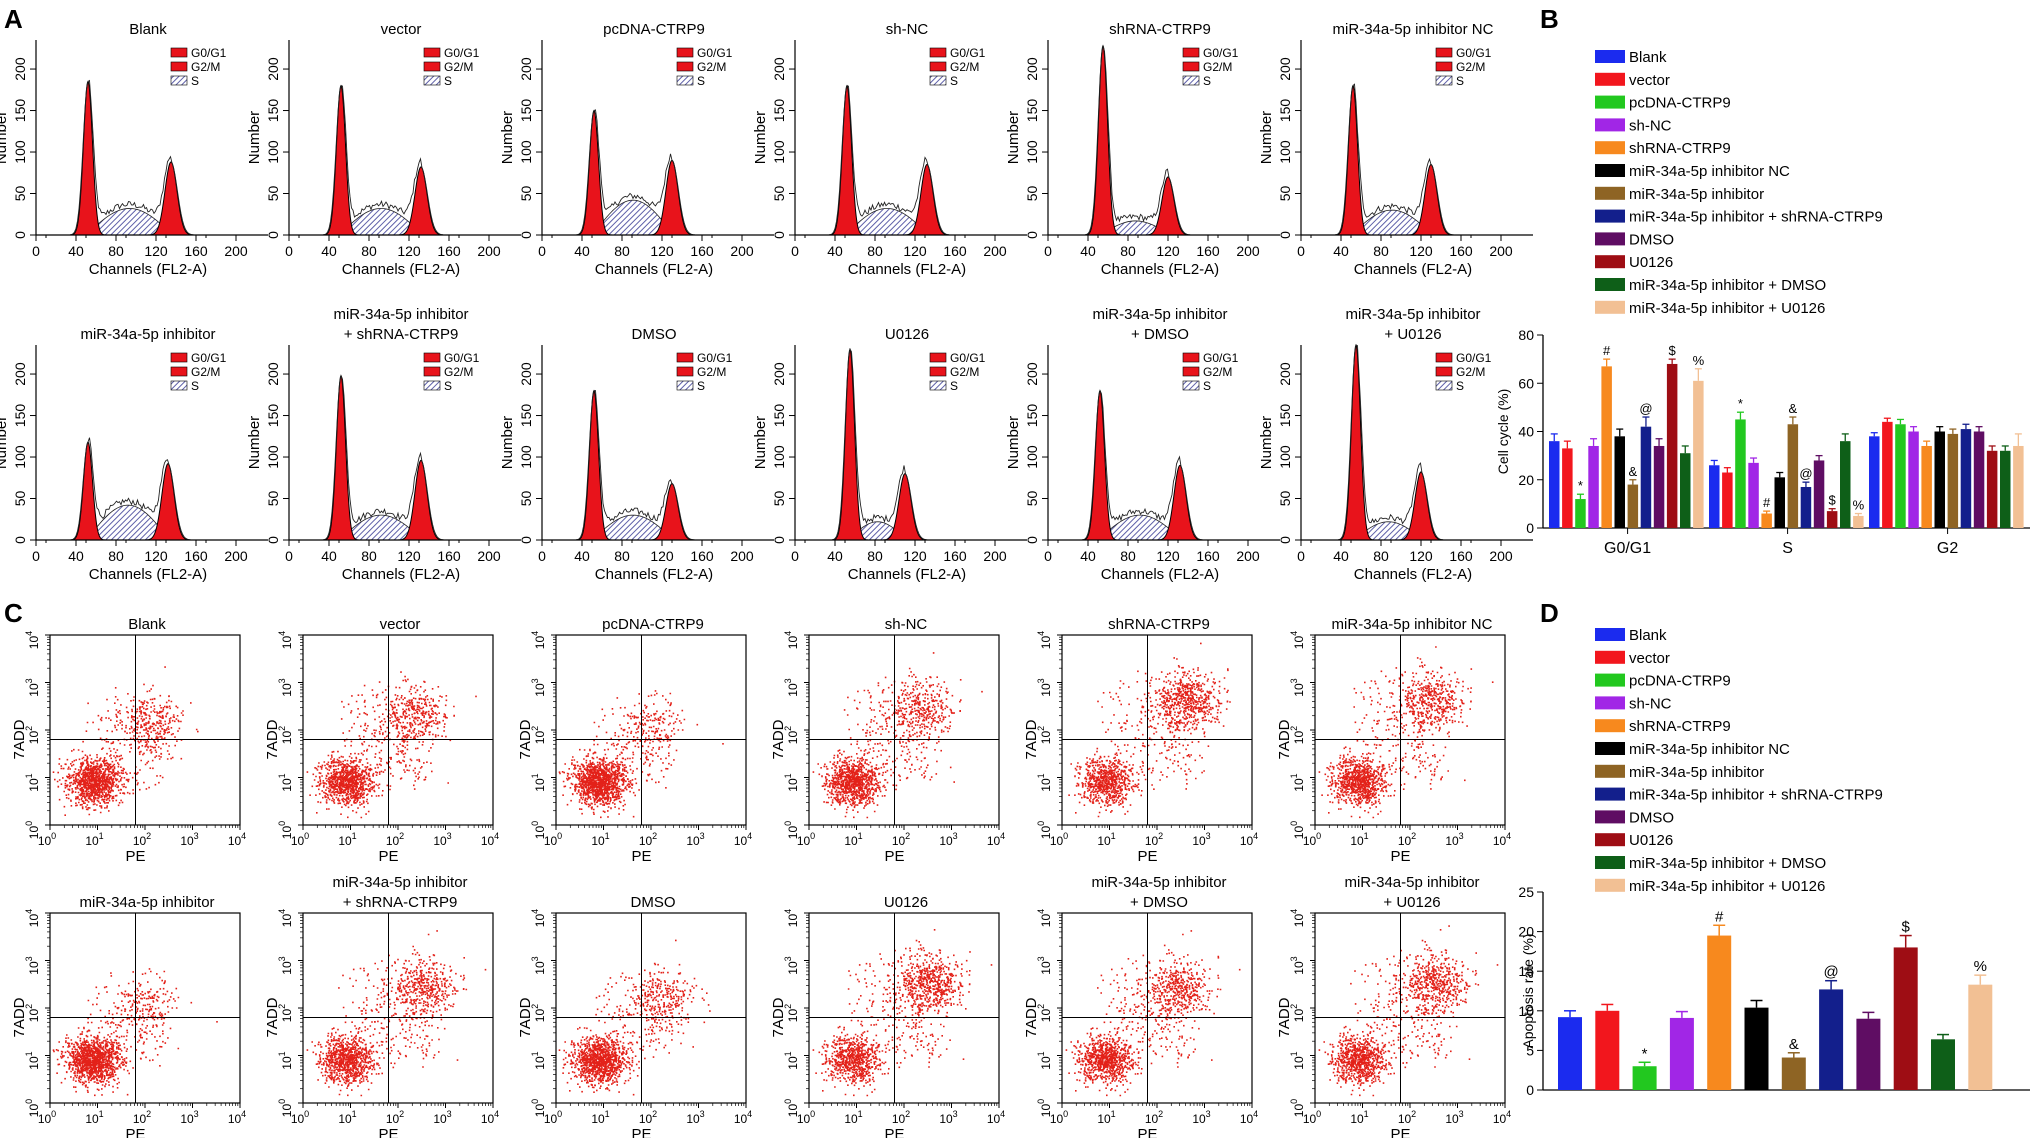  Describe the element at coordinates (13, 613) in the screenshot. I see `panel-label-c: C` at that location.